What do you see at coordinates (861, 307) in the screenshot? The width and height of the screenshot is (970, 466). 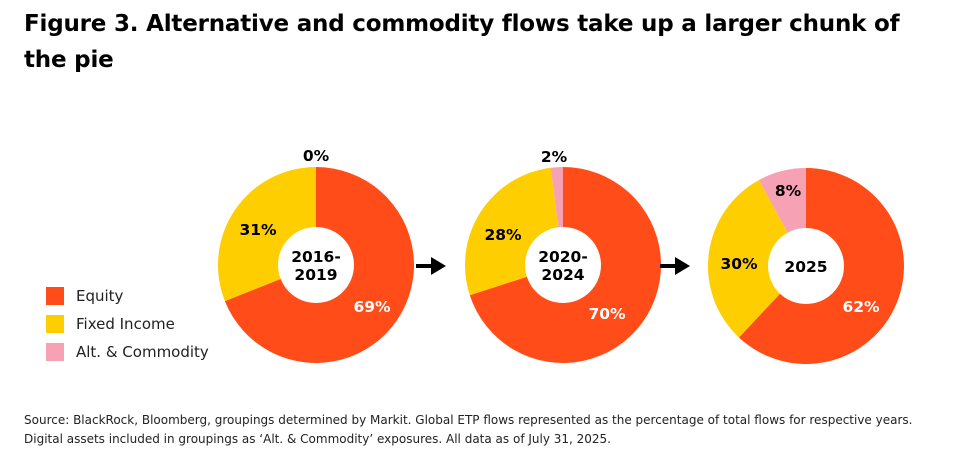 I see `data-label-equity: 62%` at bounding box center [861, 307].